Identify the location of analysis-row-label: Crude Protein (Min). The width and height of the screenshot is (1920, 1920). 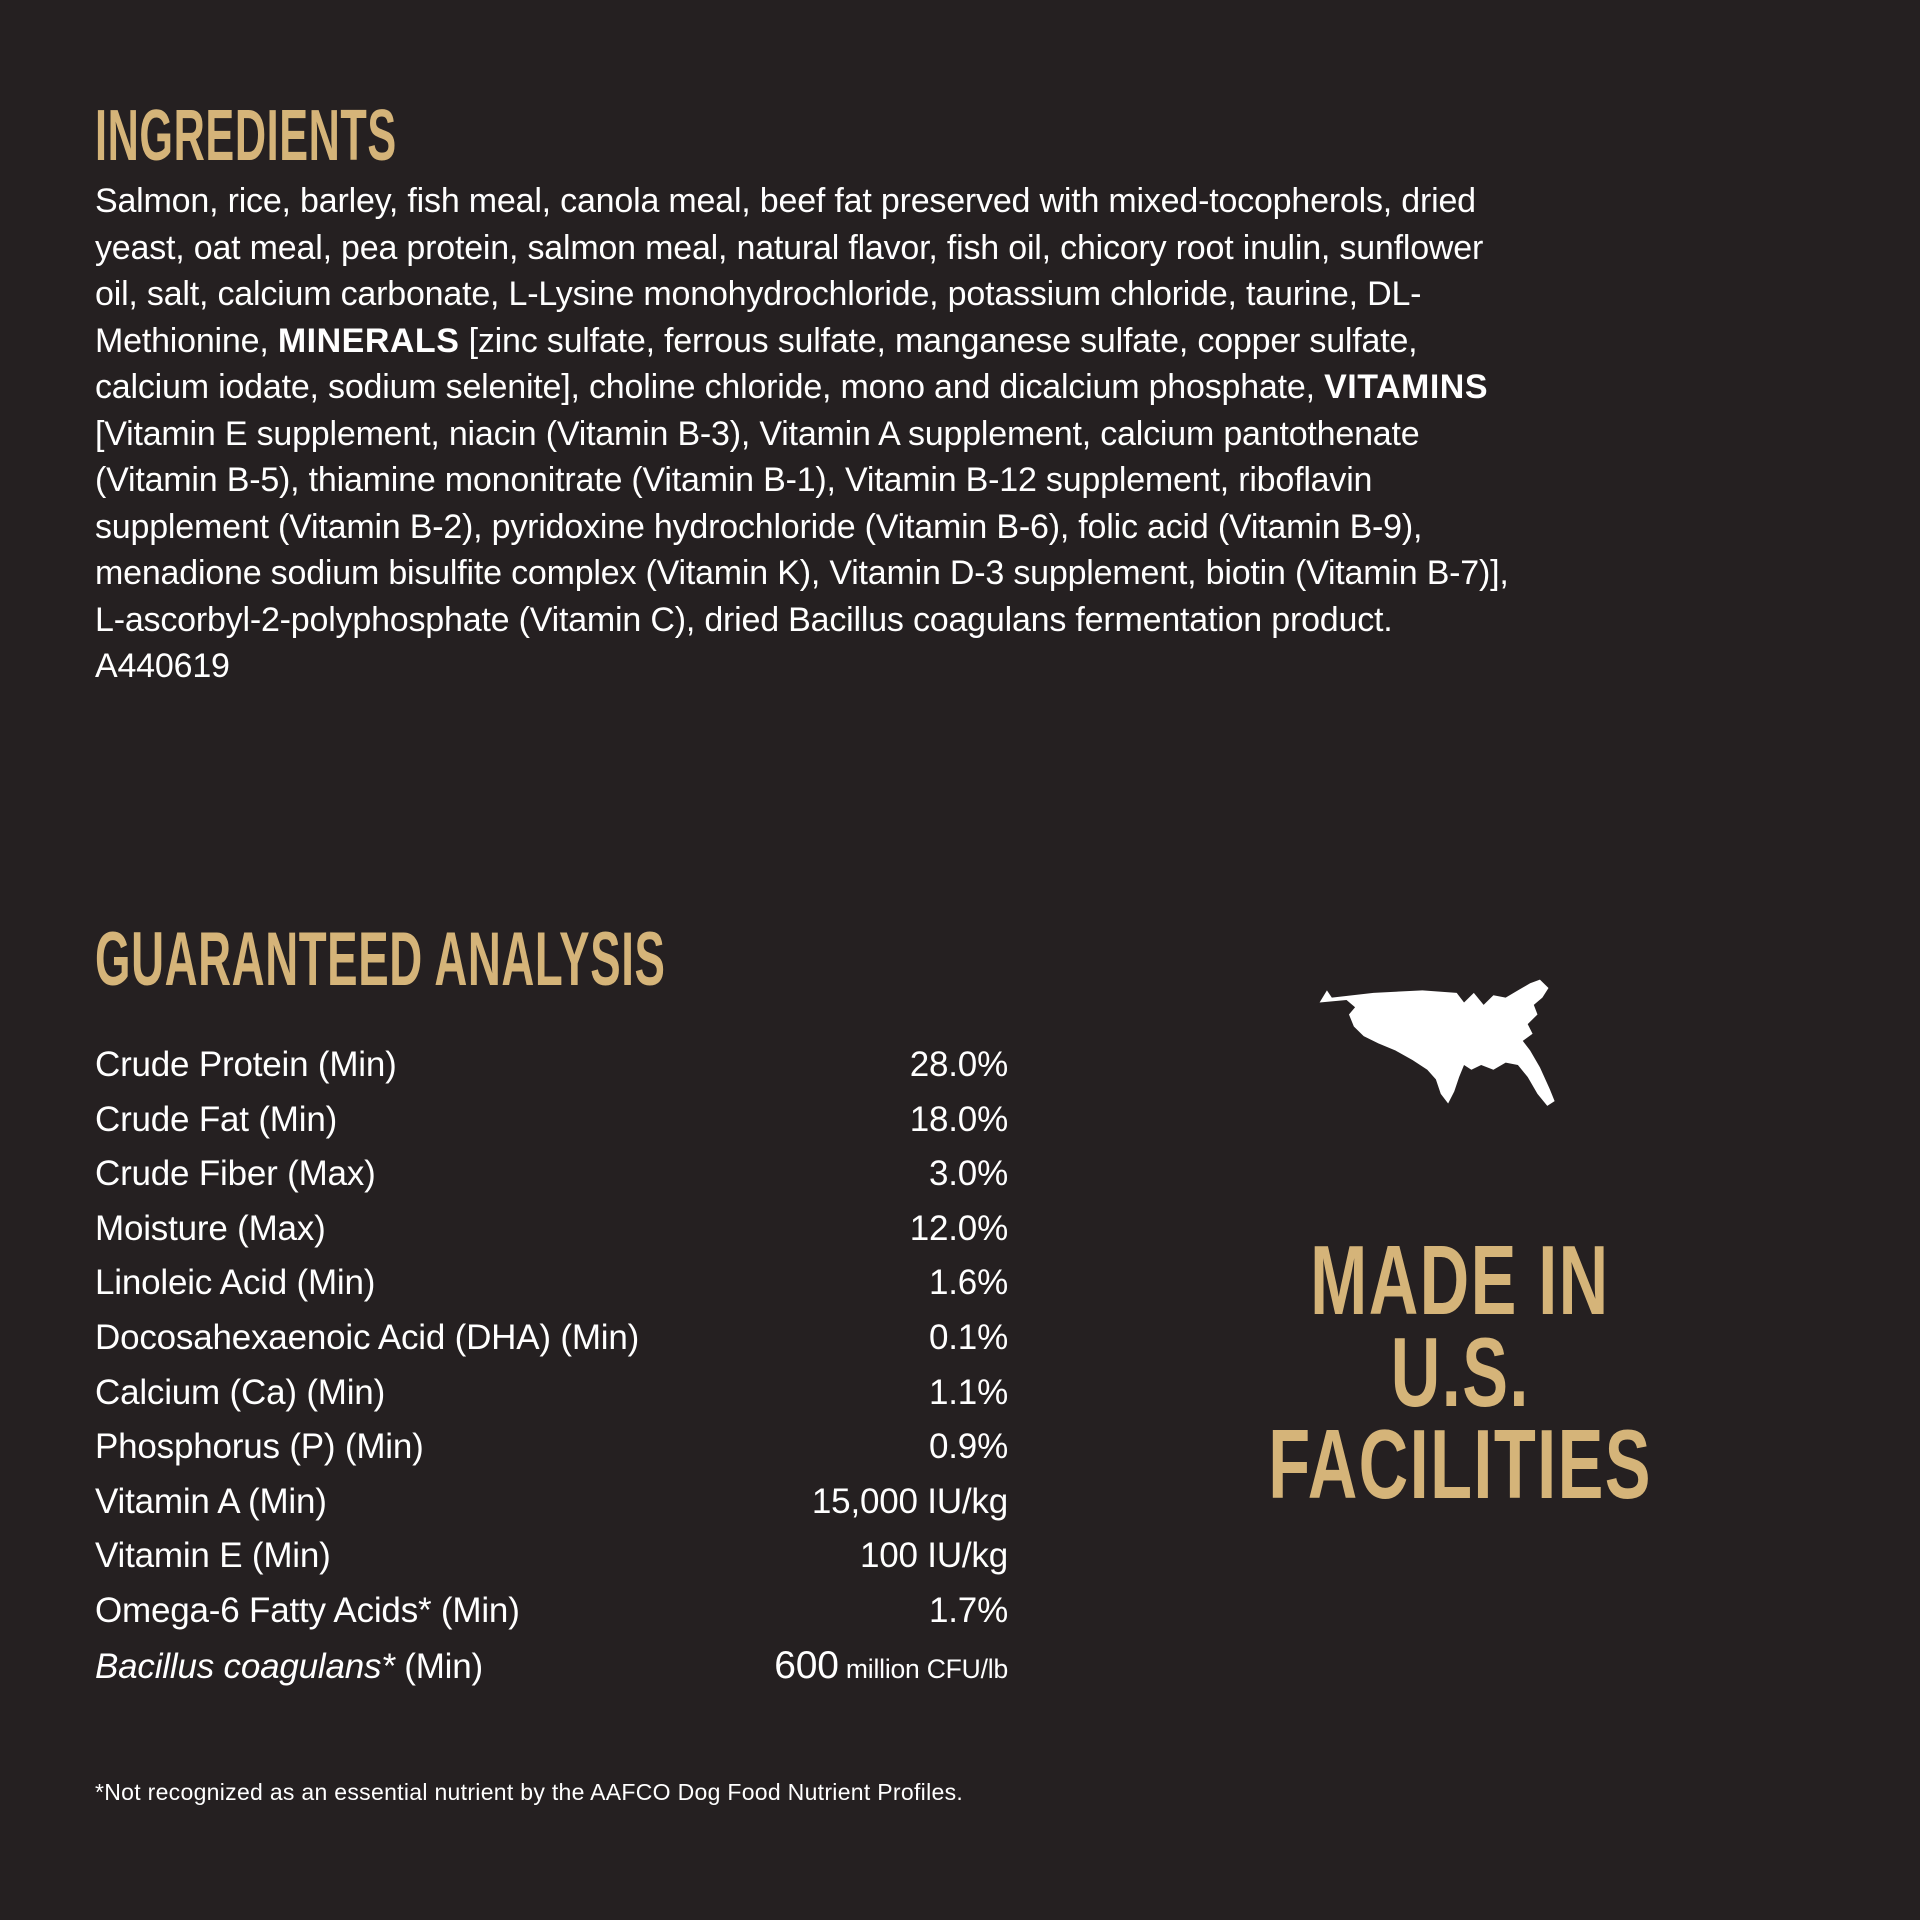
(246, 1065).